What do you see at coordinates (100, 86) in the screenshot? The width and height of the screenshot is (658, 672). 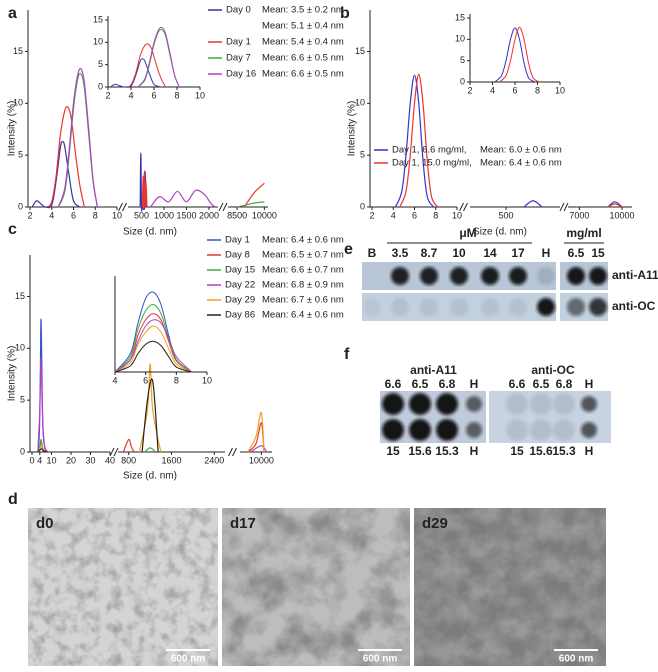 I see `inset-y-tick-label: 0` at bounding box center [100, 86].